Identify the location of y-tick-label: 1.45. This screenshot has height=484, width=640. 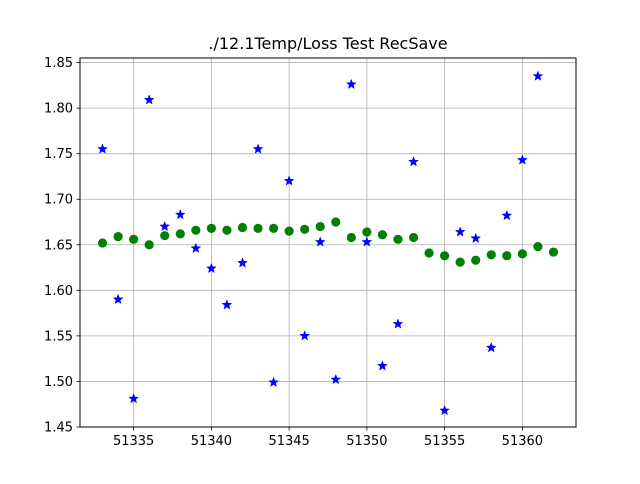
(58, 428).